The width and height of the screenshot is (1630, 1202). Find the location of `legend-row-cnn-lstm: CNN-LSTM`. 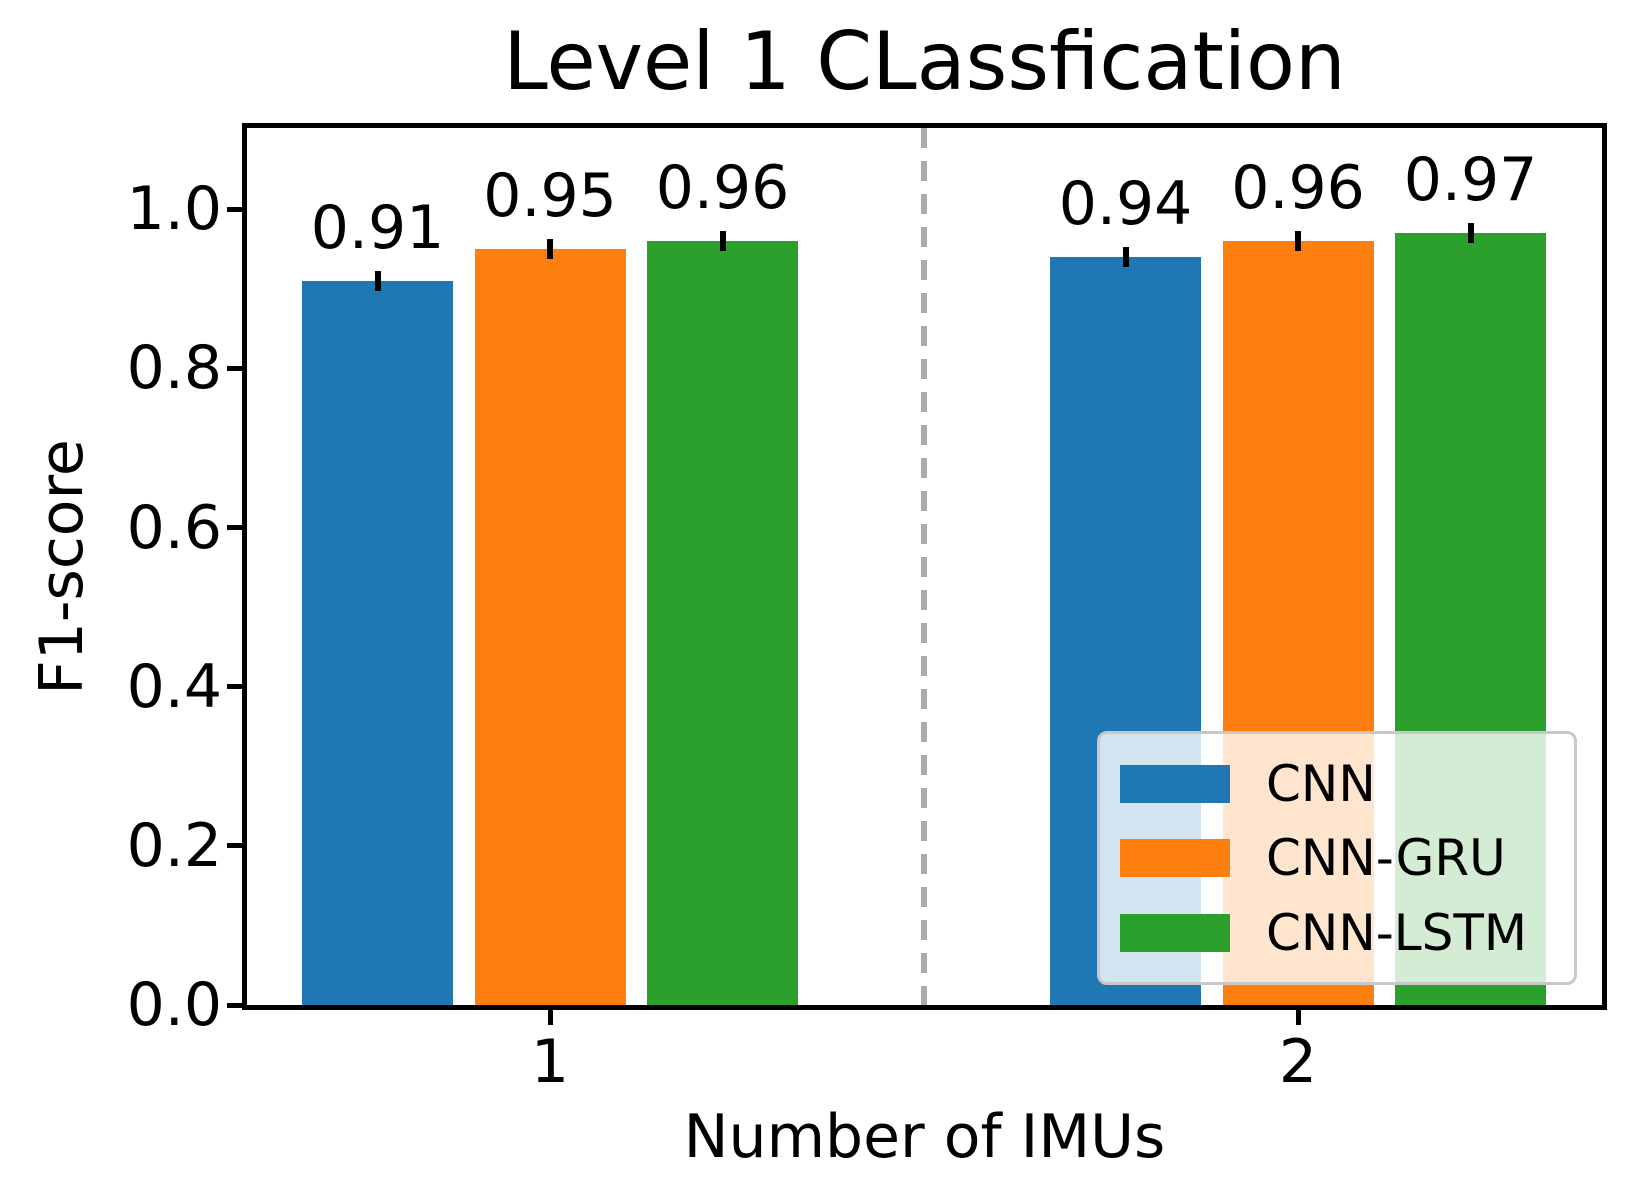

legend-row-cnn-lstm: CNN-LSTM is located at coordinates (1347, 933).